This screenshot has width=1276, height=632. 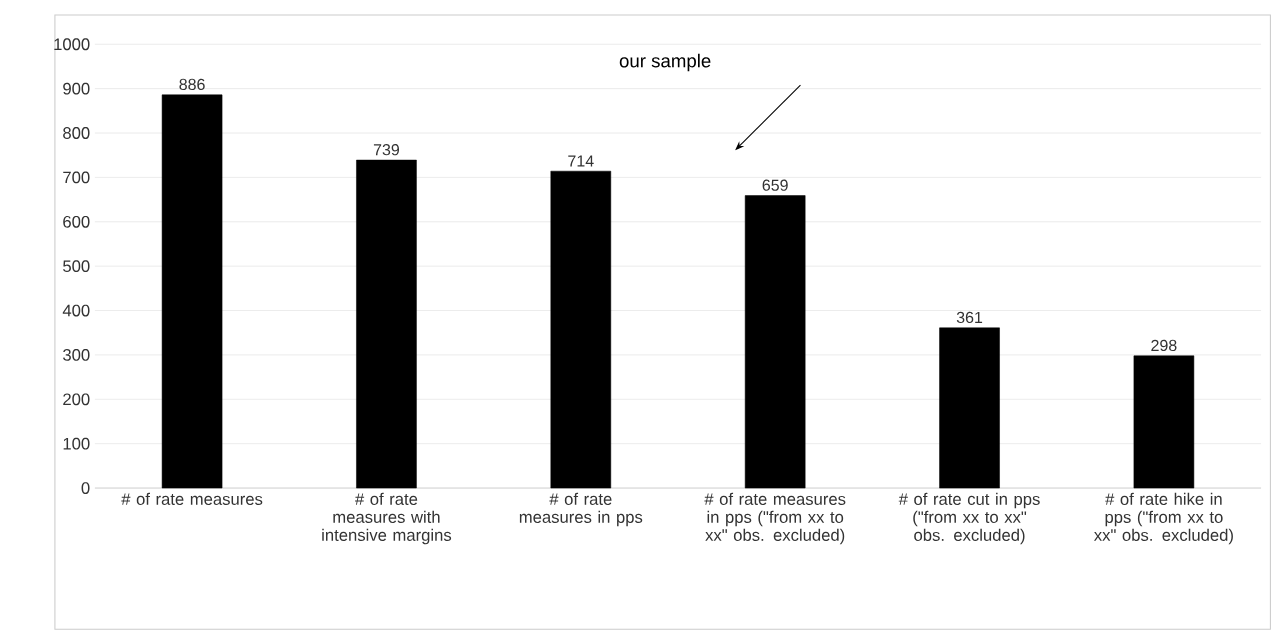 I want to click on y-tick-label: 0, so click(x=85, y=488).